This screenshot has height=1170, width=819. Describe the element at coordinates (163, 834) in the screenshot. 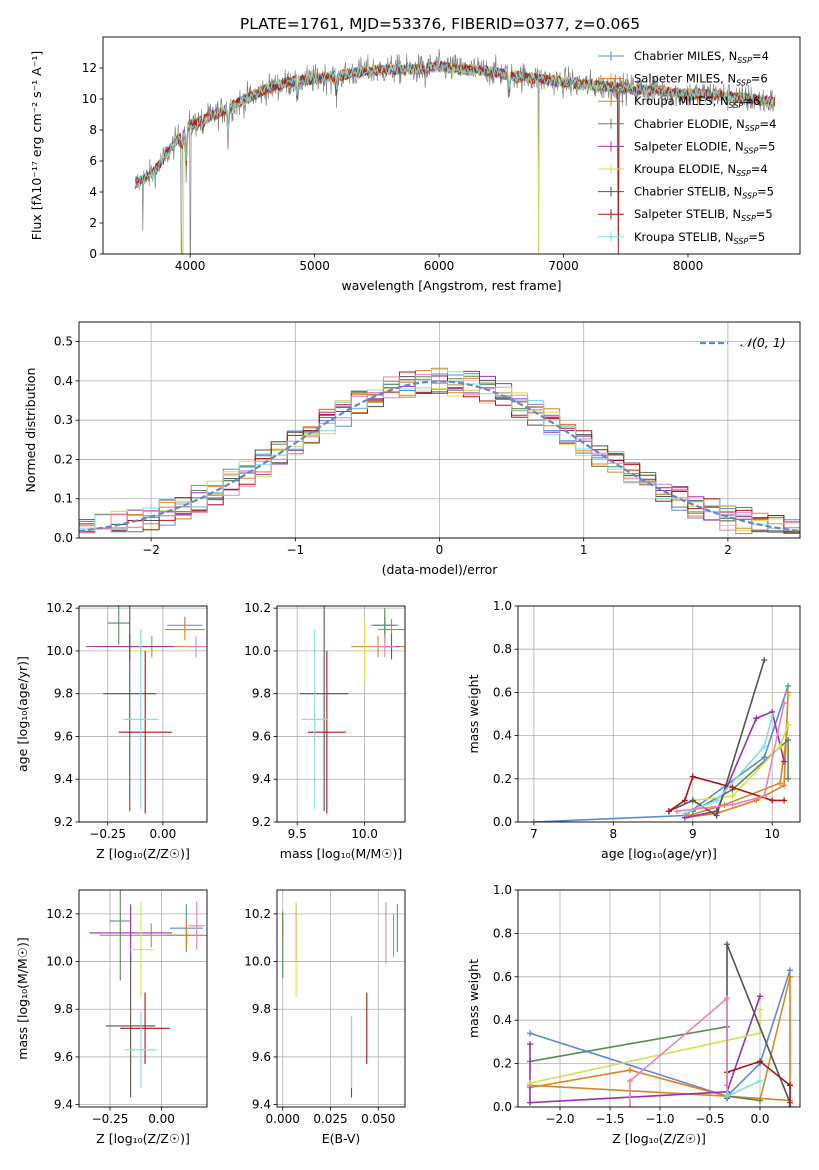

I see `x-tick-label: 0.00` at that location.